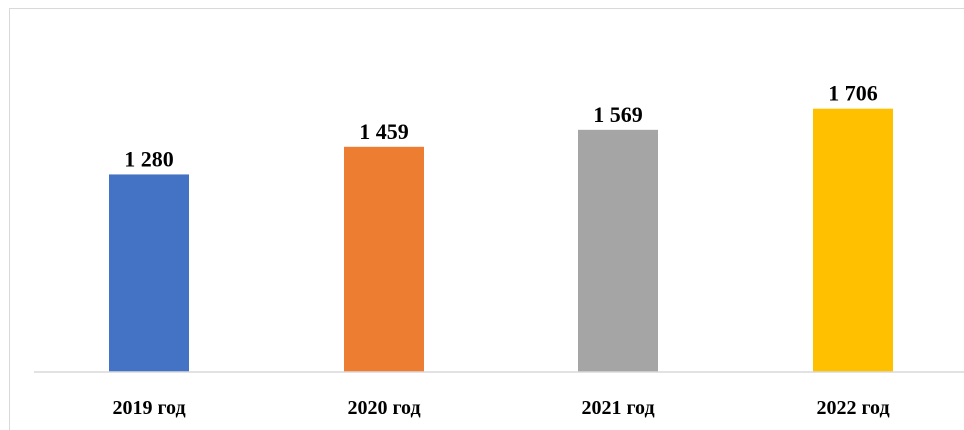 The width and height of the screenshot is (964, 430). What do you see at coordinates (149, 158) in the screenshot?
I see `data-label-1: 1 280` at bounding box center [149, 158].